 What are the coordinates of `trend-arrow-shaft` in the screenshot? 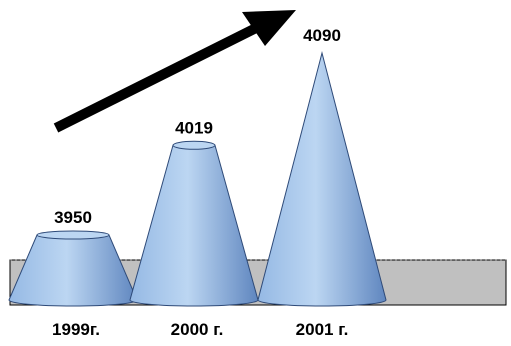 It's located at (157, 77).